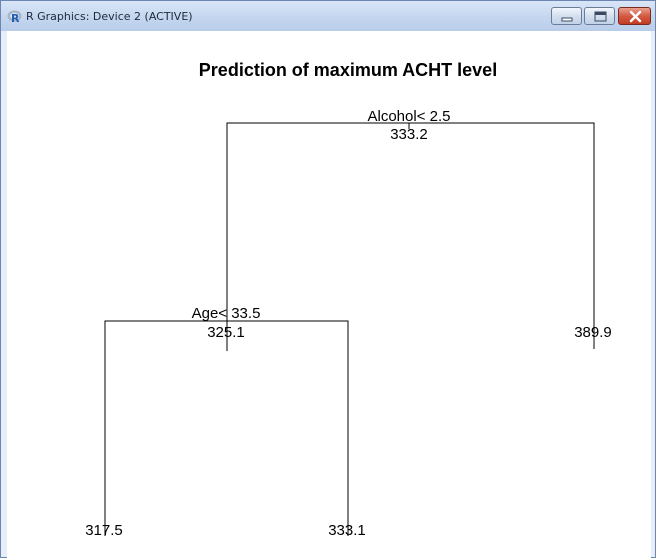 Image resolution: width=656 pixels, height=559 pixels. I want to click on leaf-label: 333.1, so click(347, 530).